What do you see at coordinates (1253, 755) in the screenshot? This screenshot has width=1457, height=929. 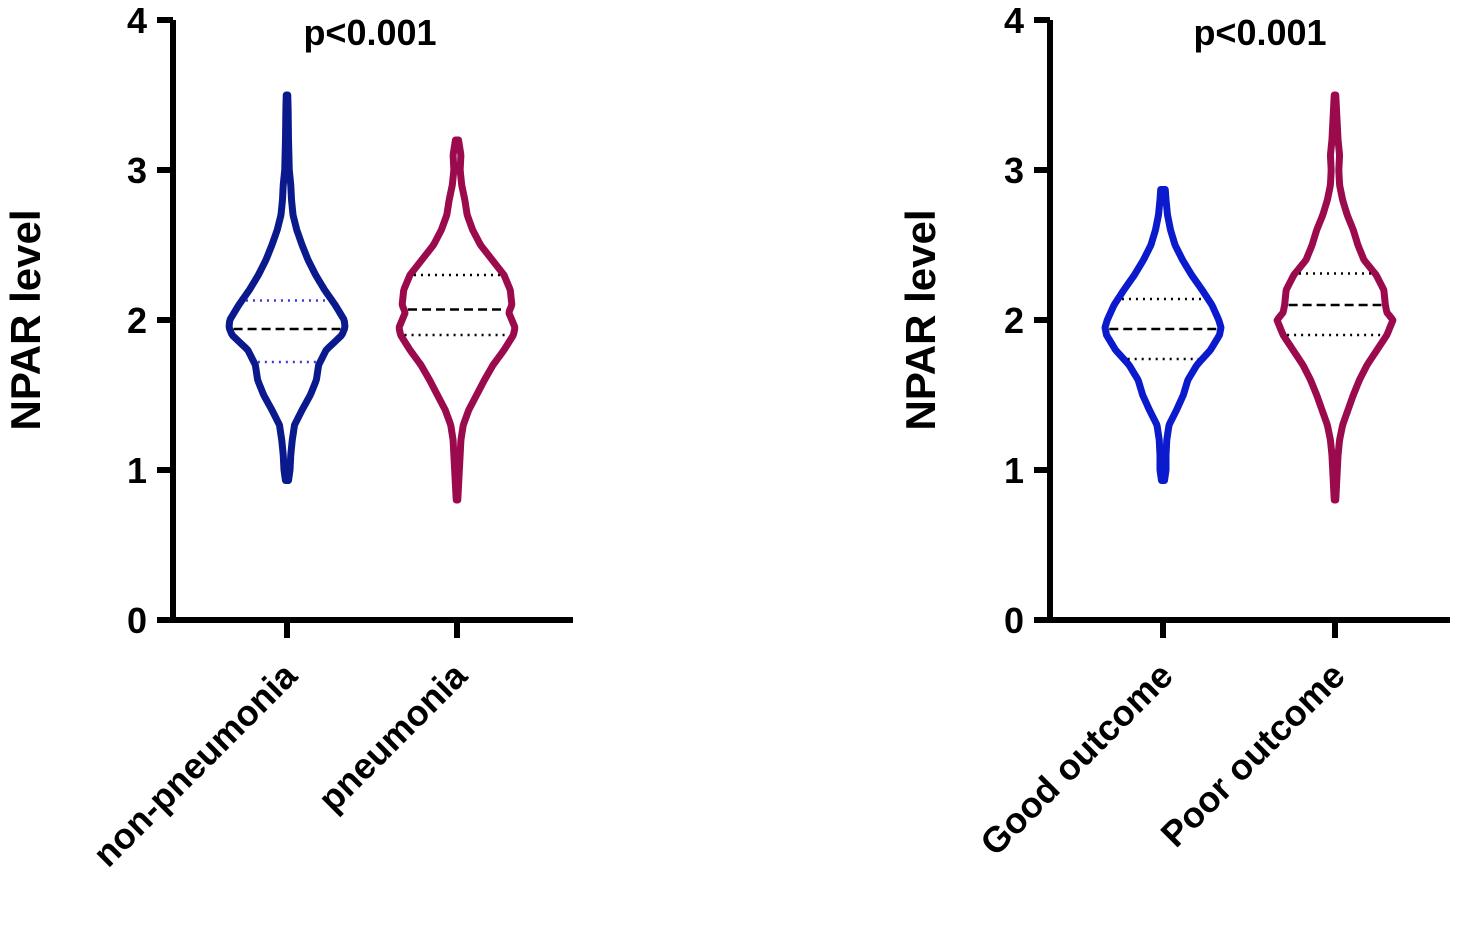 I see `x-category-label: Poor outcome` at bounding box center [1253, 755].